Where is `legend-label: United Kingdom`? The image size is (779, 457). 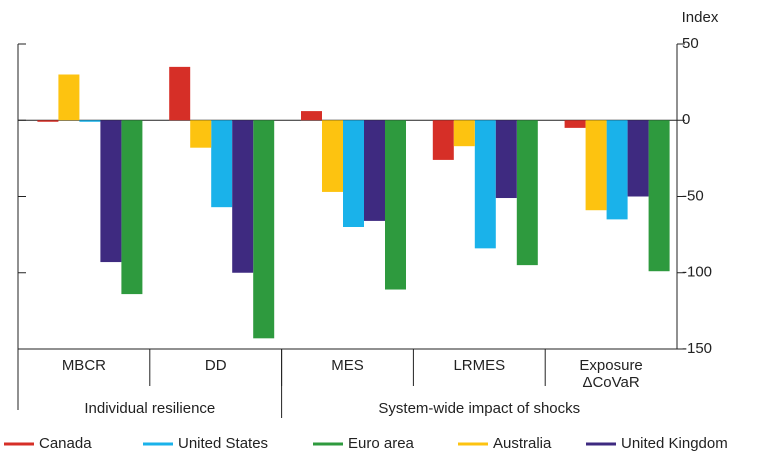
legend-label: United Kingdom is located at coordinates (674, 443).